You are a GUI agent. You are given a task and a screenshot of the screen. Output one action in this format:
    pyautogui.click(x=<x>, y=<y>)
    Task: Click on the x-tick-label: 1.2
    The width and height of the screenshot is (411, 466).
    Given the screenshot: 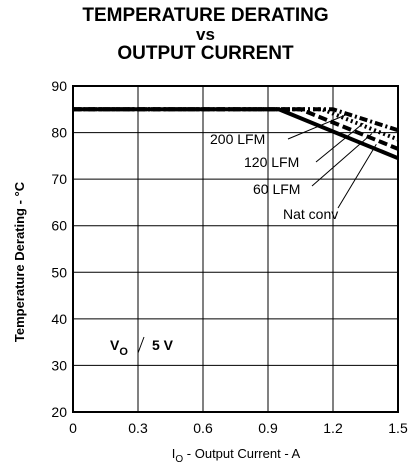 What is the action you would take?
    pyautogui.click(x=333, y=428)
    